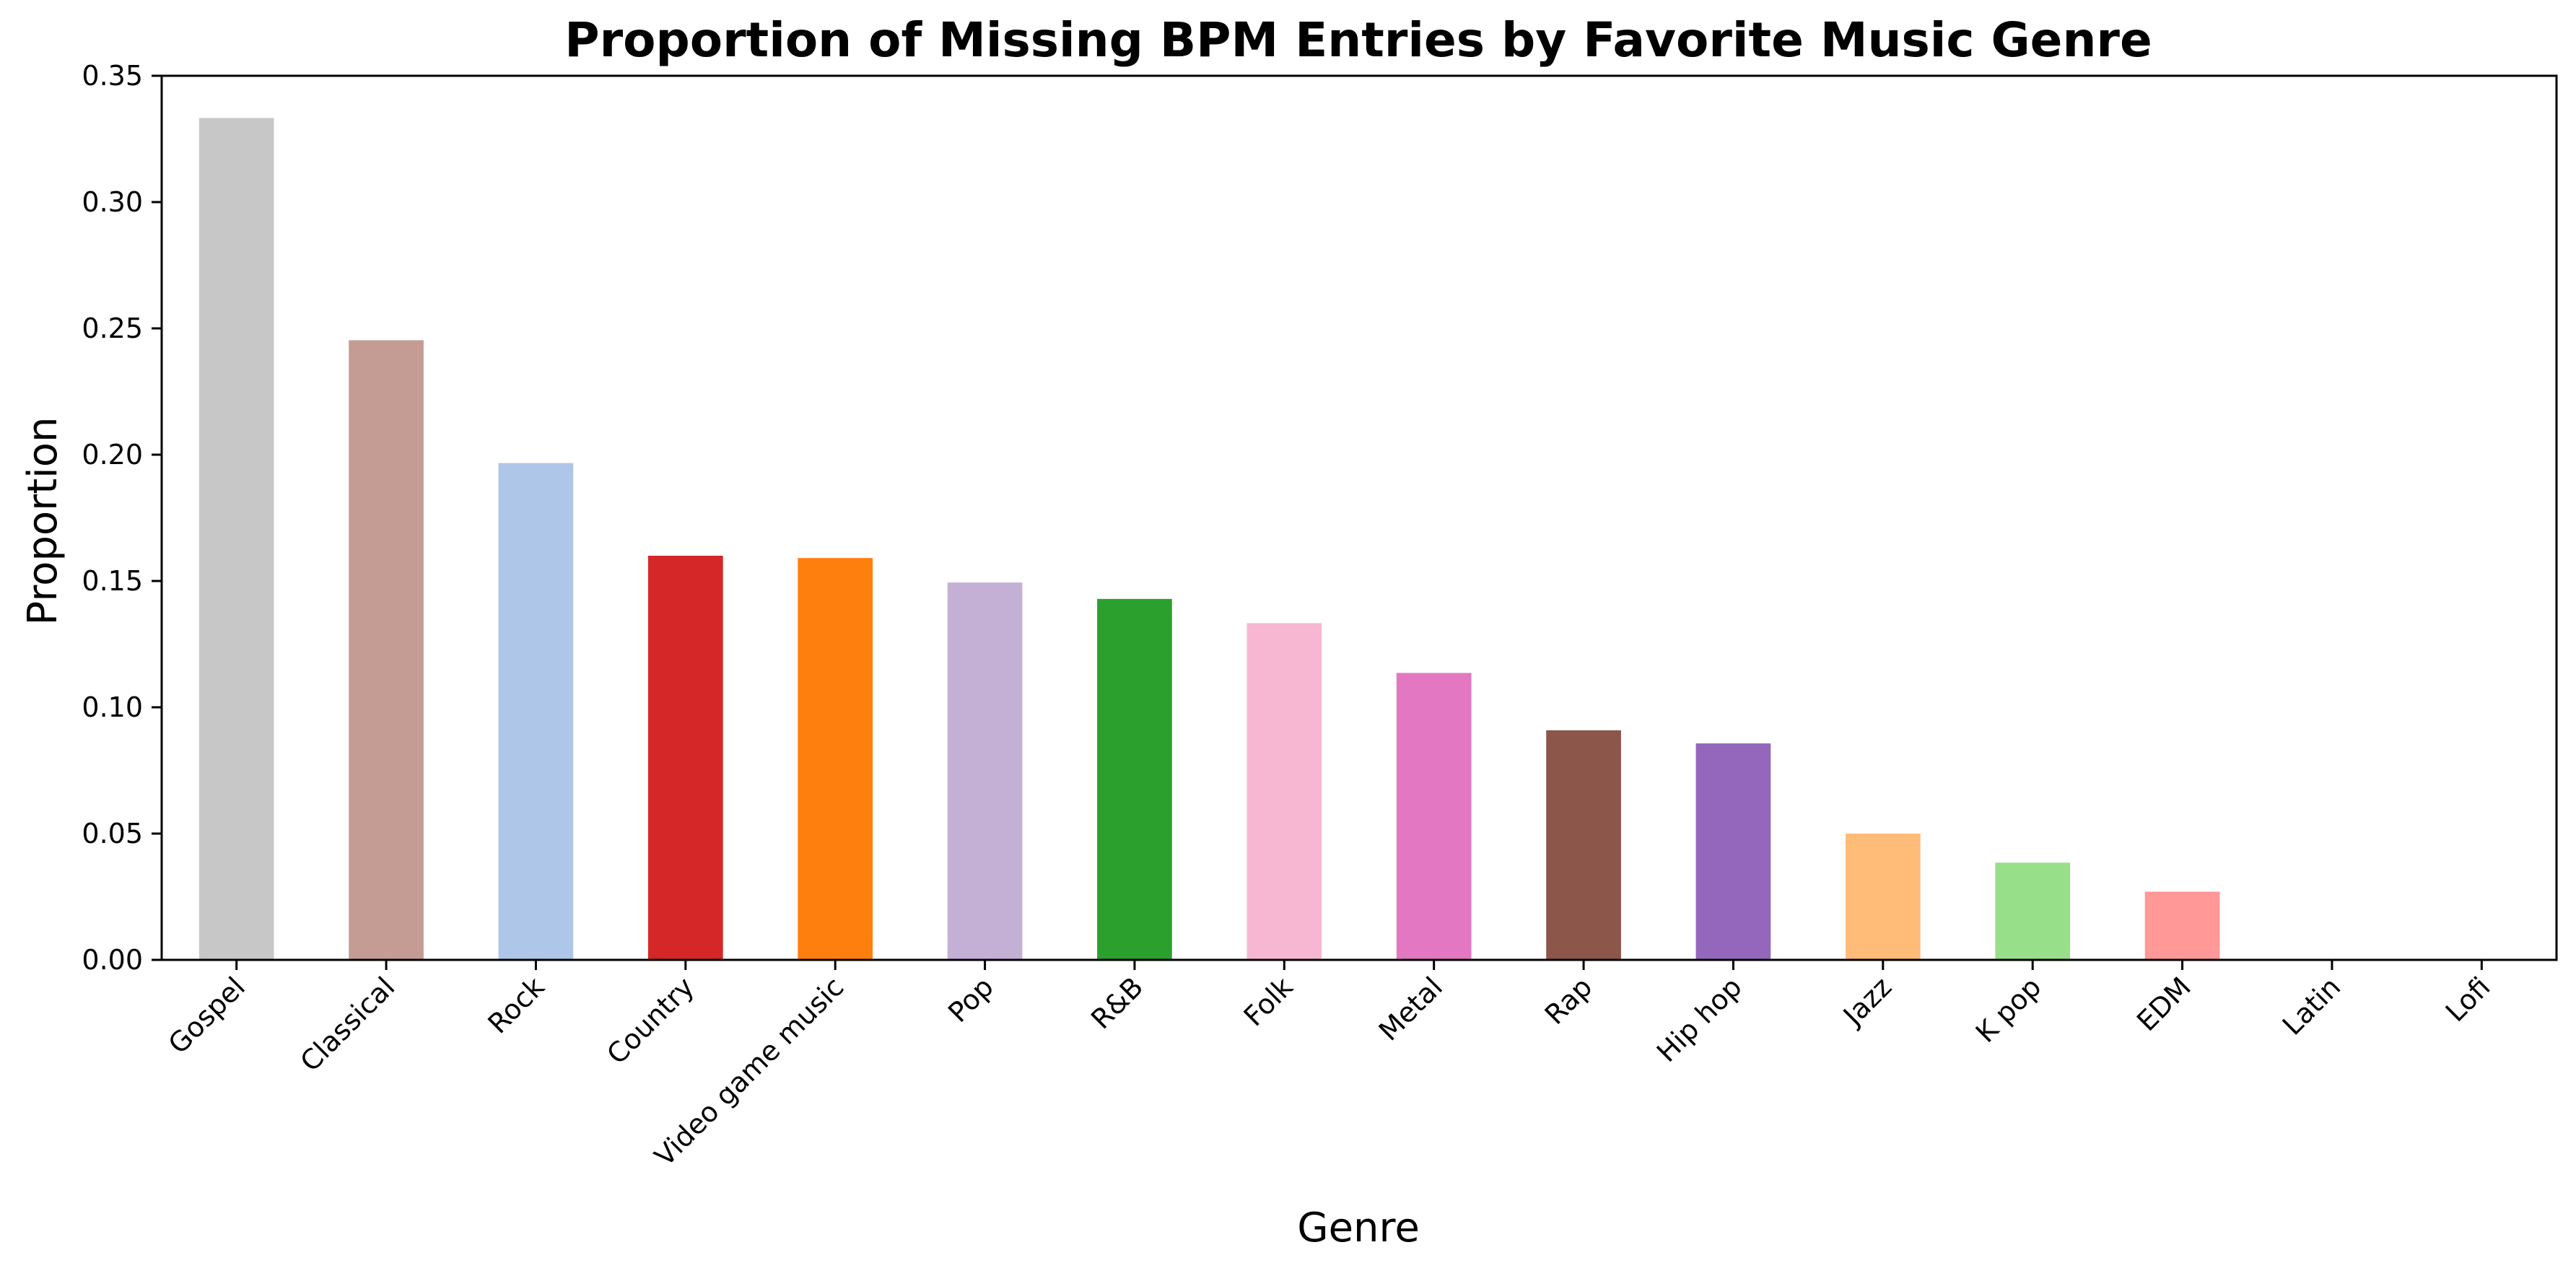  I want to click on bar-folk, so click(1284, 791).